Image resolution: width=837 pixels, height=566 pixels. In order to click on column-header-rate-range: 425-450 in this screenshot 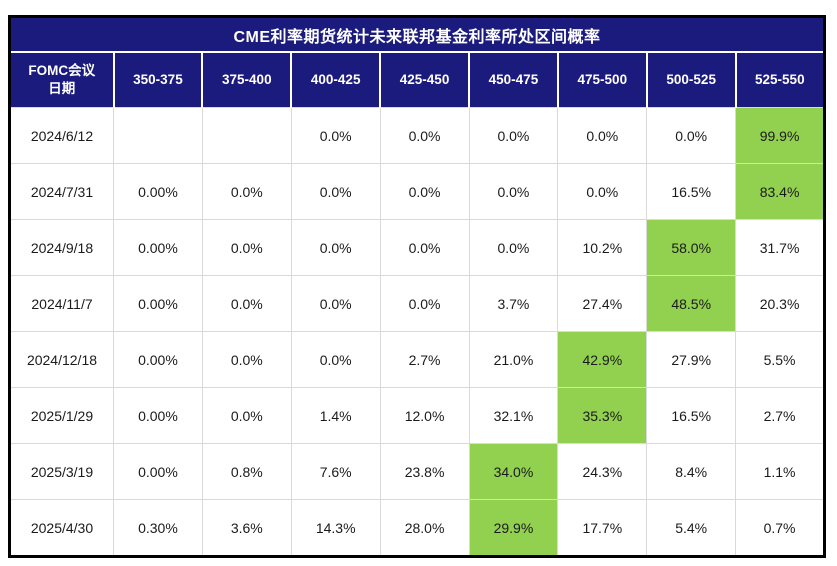, I will do `click(424, 80)`.